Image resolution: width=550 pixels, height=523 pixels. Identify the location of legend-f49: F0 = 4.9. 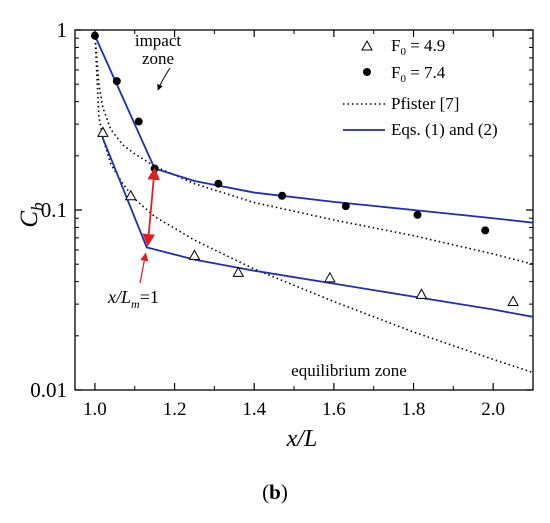
(418, 47).